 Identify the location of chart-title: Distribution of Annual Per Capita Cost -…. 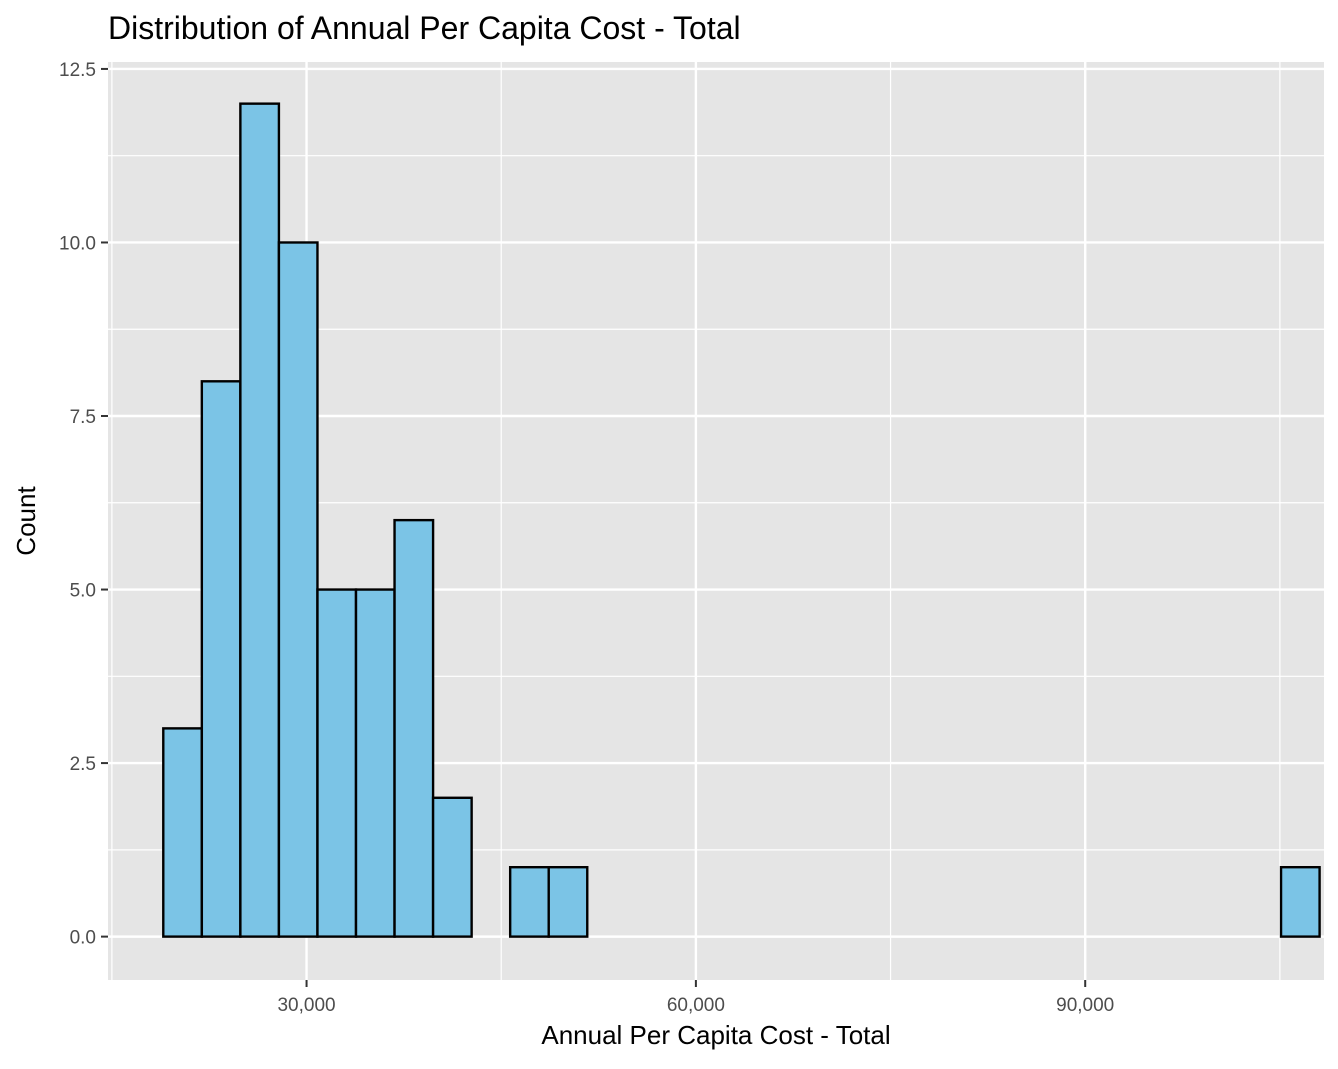
(424, 28).